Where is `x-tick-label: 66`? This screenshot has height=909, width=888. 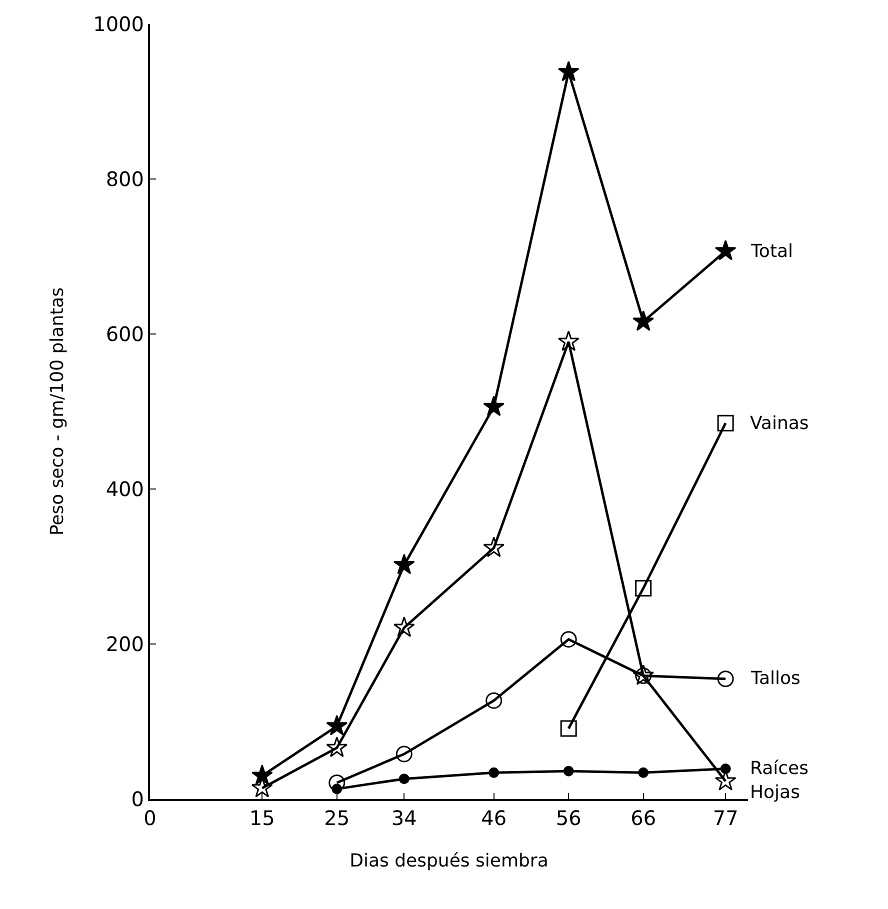
x-tick-label: 66 is located at coordinates (643, 818).